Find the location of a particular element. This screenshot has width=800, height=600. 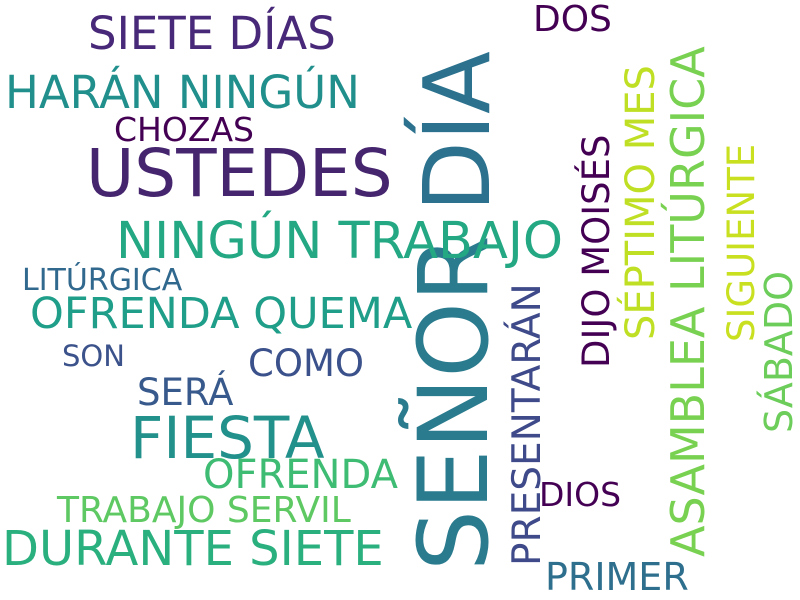

cloud-word-haran-ningun: HARÁN NINGÚN is located at coordinates (182, 92).